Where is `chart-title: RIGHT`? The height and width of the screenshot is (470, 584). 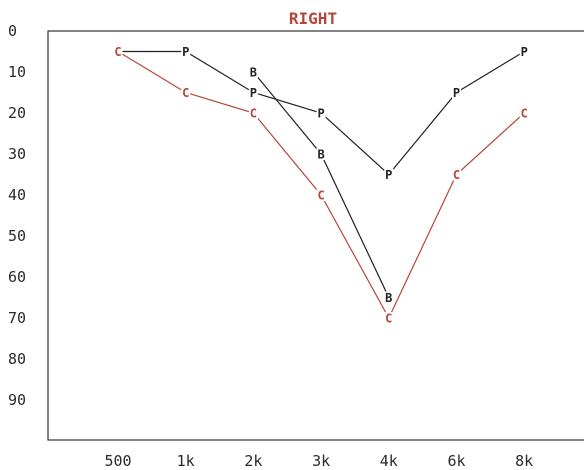 chart-title: RIGHT is located at coordinates (313, 18).